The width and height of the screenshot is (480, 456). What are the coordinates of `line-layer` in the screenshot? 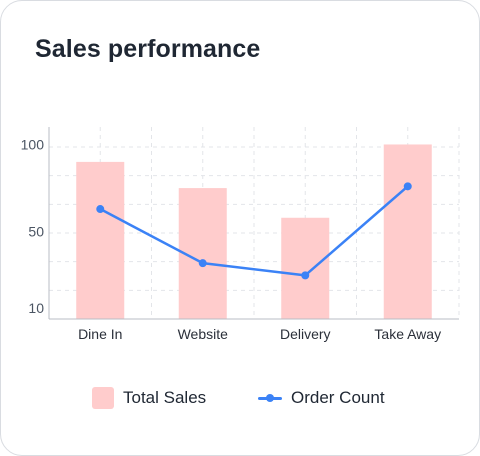 It's located at (254, 231).